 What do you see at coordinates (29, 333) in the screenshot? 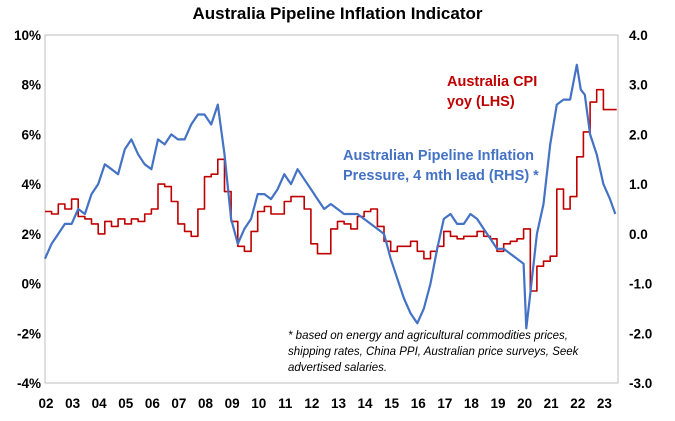
I see `left-tick-label: -2%` at bounding box center [29, 333].